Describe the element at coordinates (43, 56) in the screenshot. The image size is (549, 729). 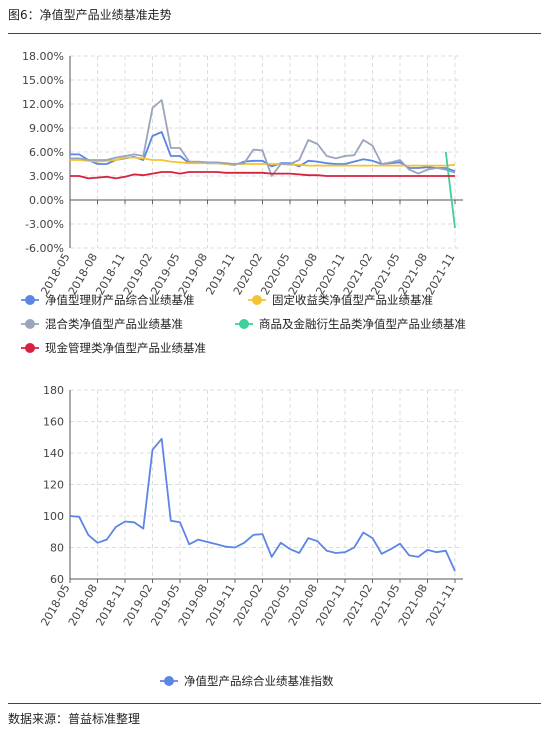
I see `y-tick-label: 18.00%` at that location.